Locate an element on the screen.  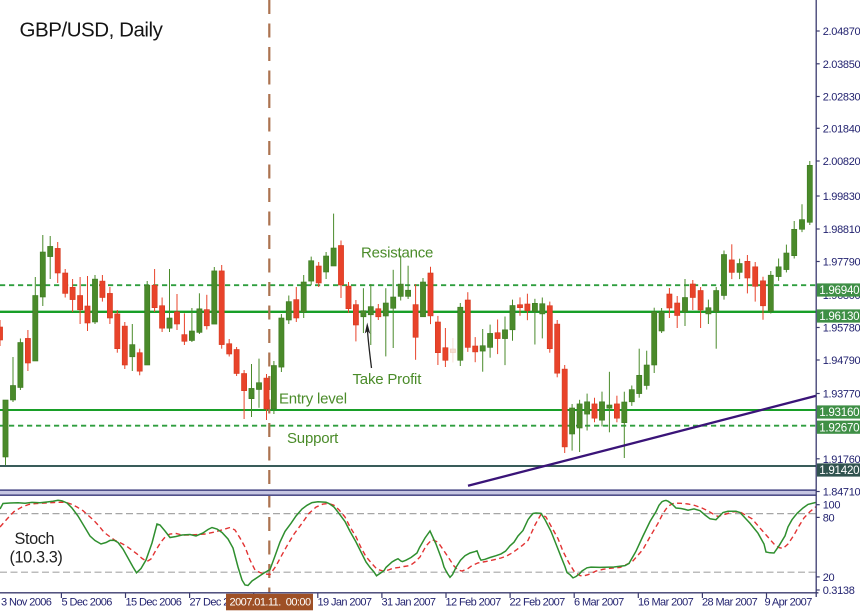
svg-text: 2.00820 is located at coordinates (841, 162).